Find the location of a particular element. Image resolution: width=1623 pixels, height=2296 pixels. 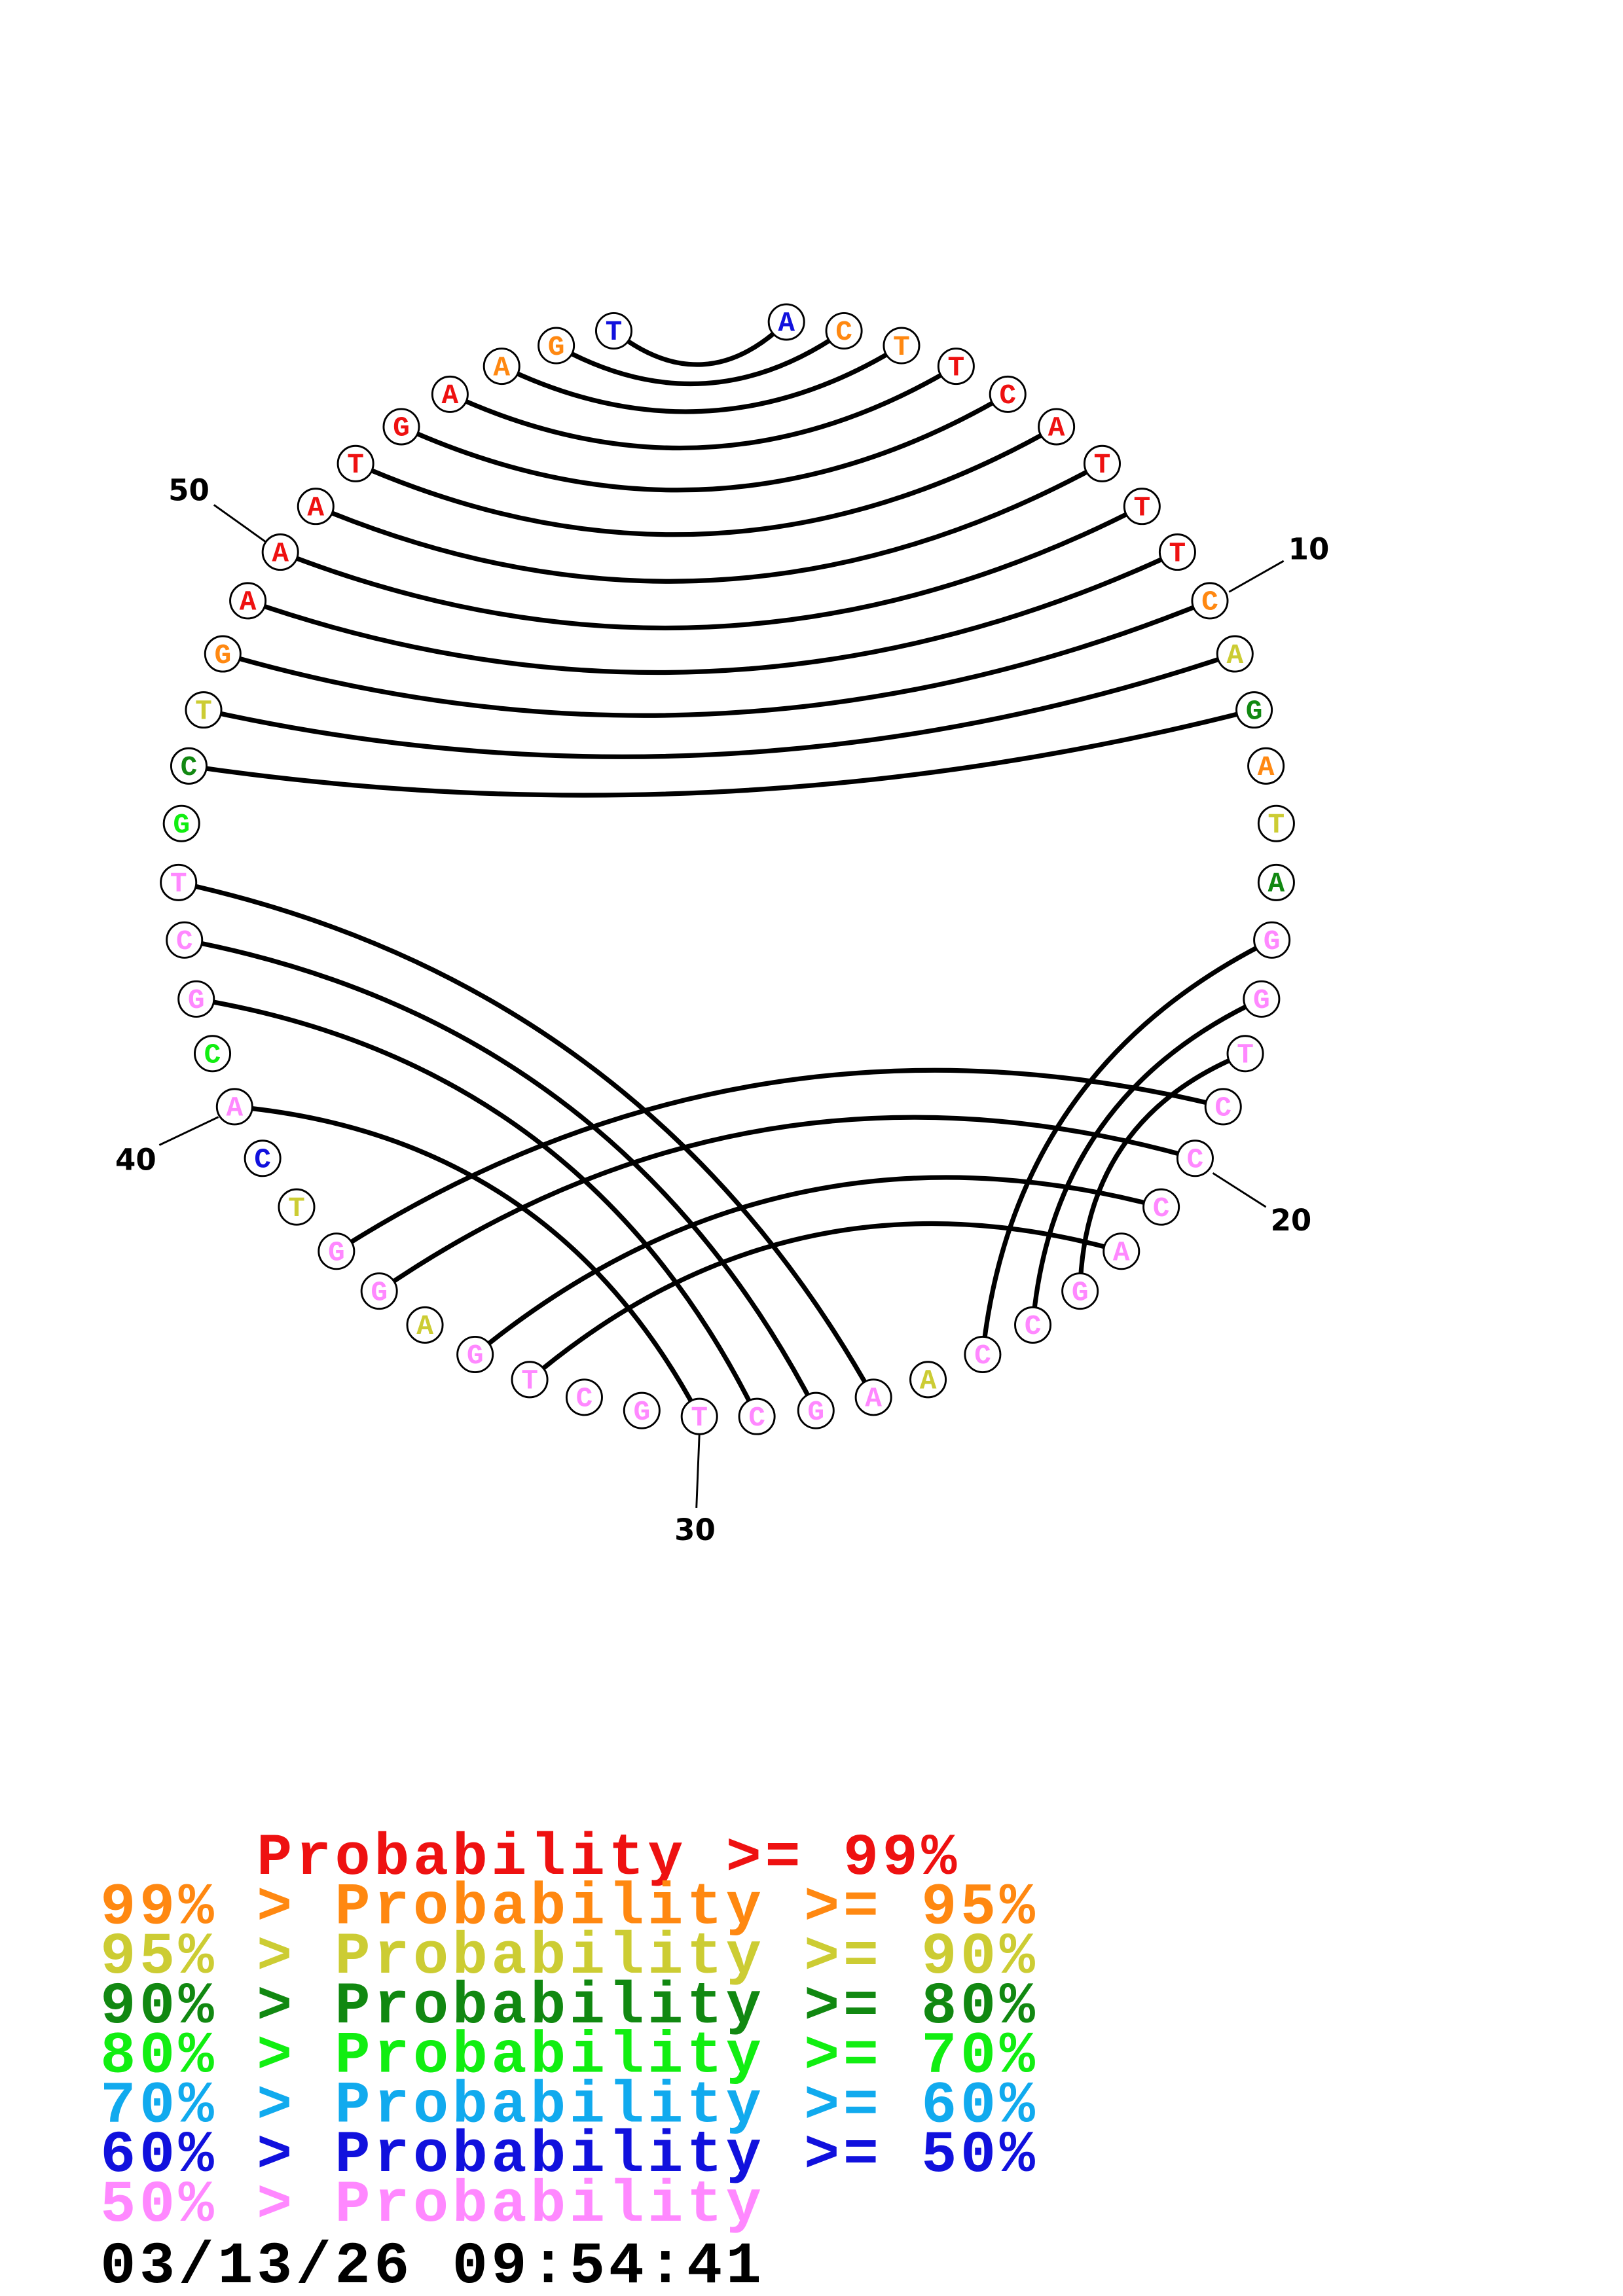

nucleotide-42: G is located at coordinates (196, 999).